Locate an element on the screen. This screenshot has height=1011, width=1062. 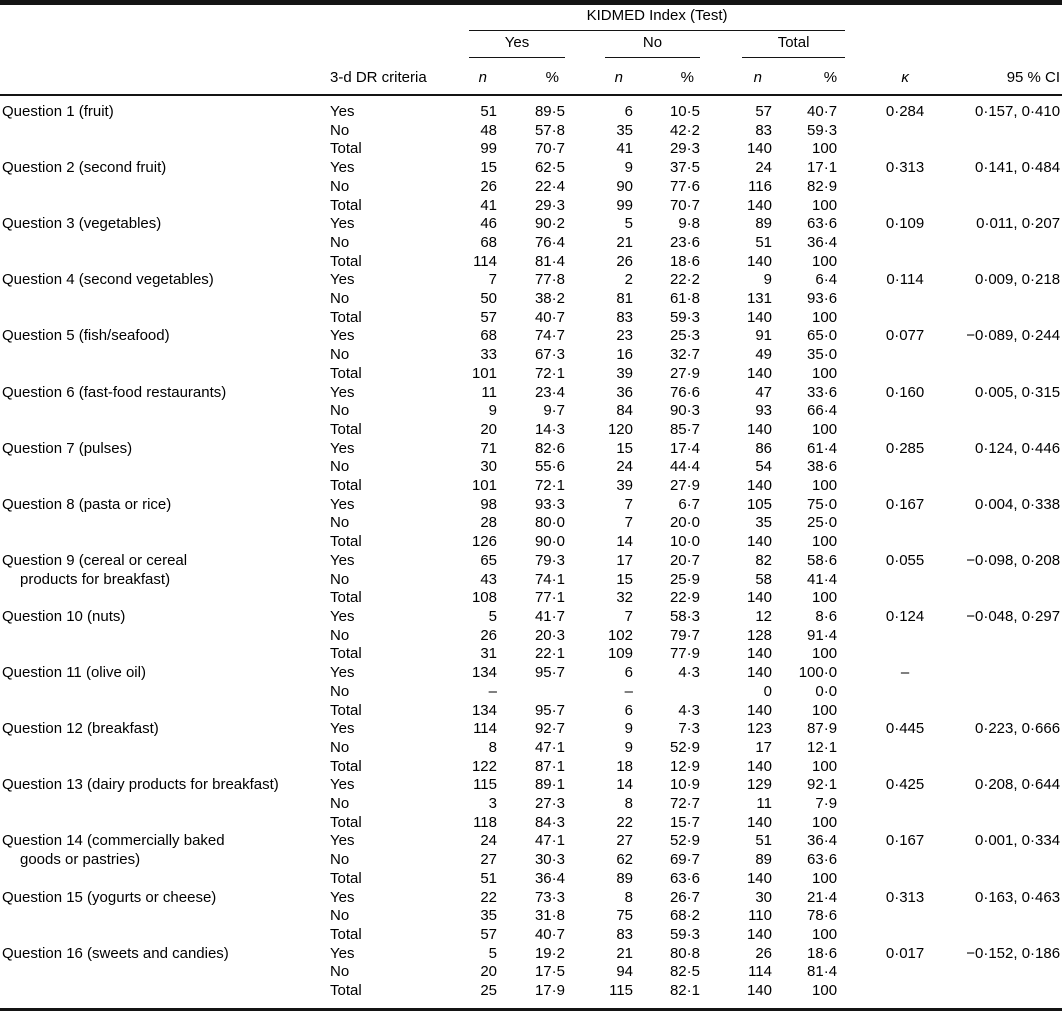
table-row: No 8 47·1 9 52·9 17 12·1 is located at coordinates (531, 748).